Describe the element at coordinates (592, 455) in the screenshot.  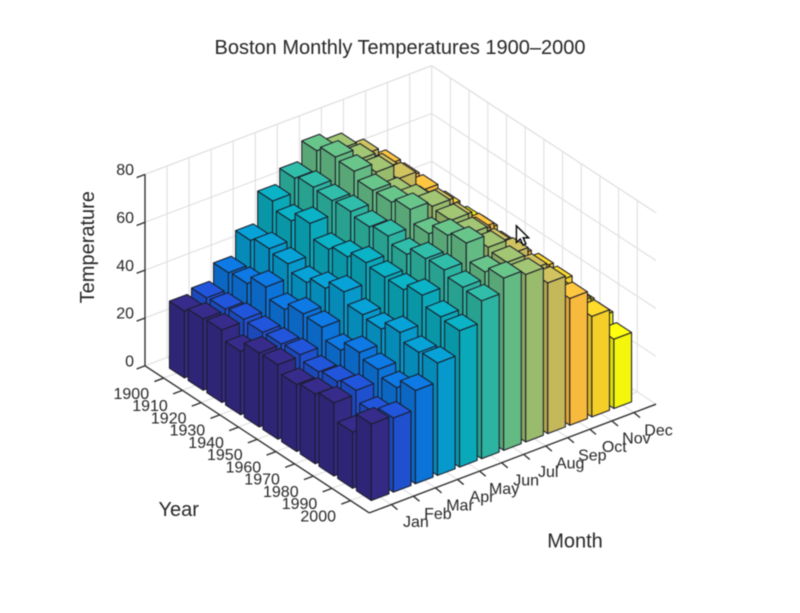
I see `svg-text: Sep` at that location.